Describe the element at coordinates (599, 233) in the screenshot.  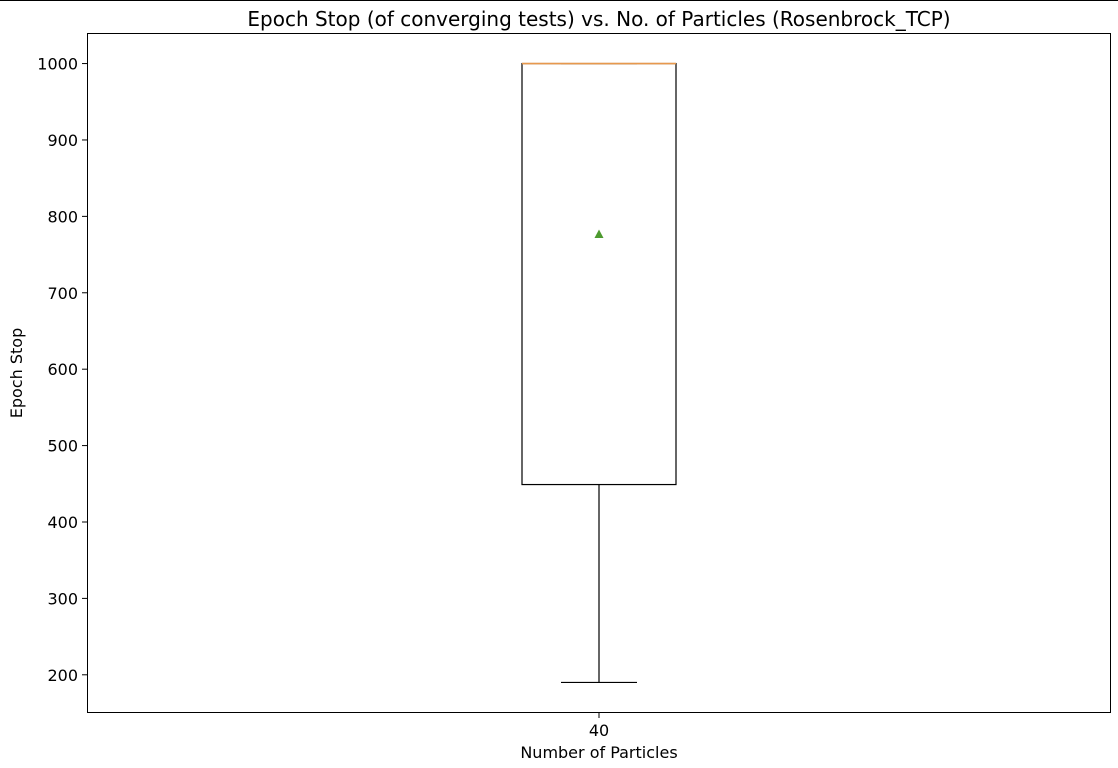
I see `mean-marker` at that location.